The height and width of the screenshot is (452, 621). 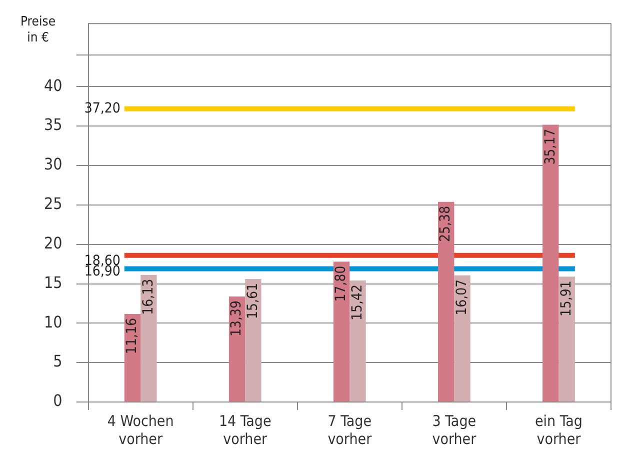 I want to click on data-label: 15,91, so click(x=566, y=298).